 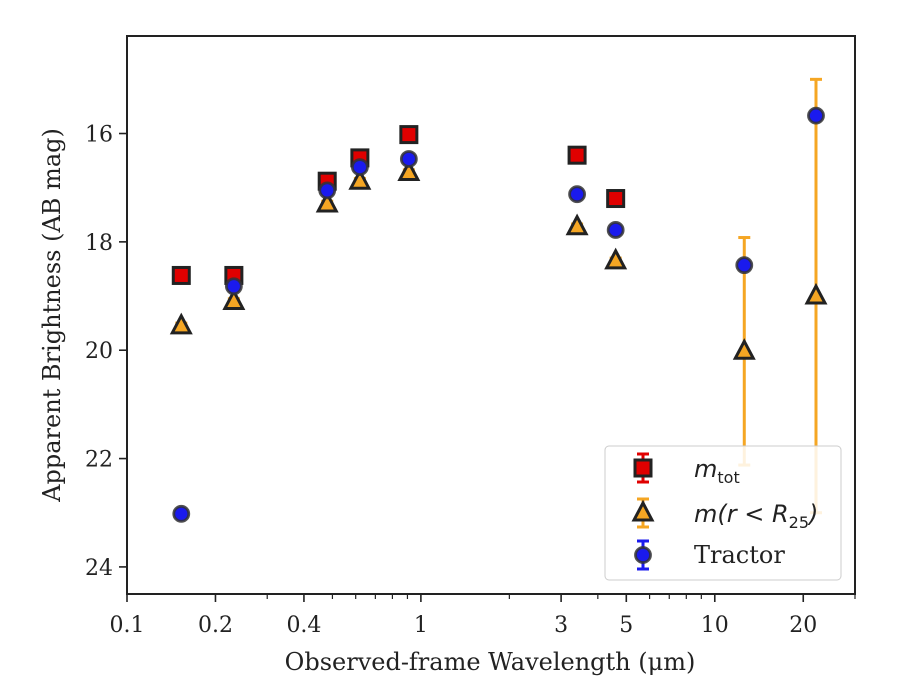 What do you see at coordinates (99, 135) in the screenshot?
I see `y-tick-label: 16` at bounding box center [99, 135].